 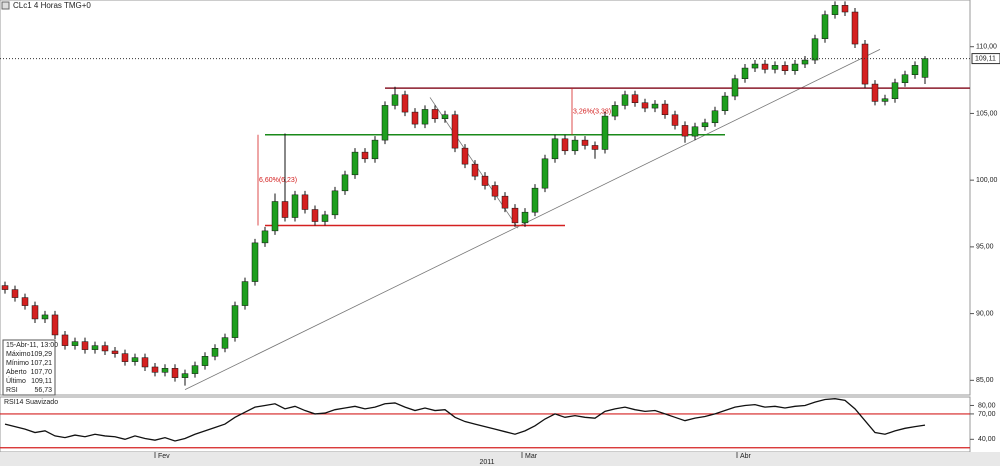 What do you see at coordinates (986, 47) in the screenshot?
I see `y-tick-label: 110,00` at bounding box center [986, 47].